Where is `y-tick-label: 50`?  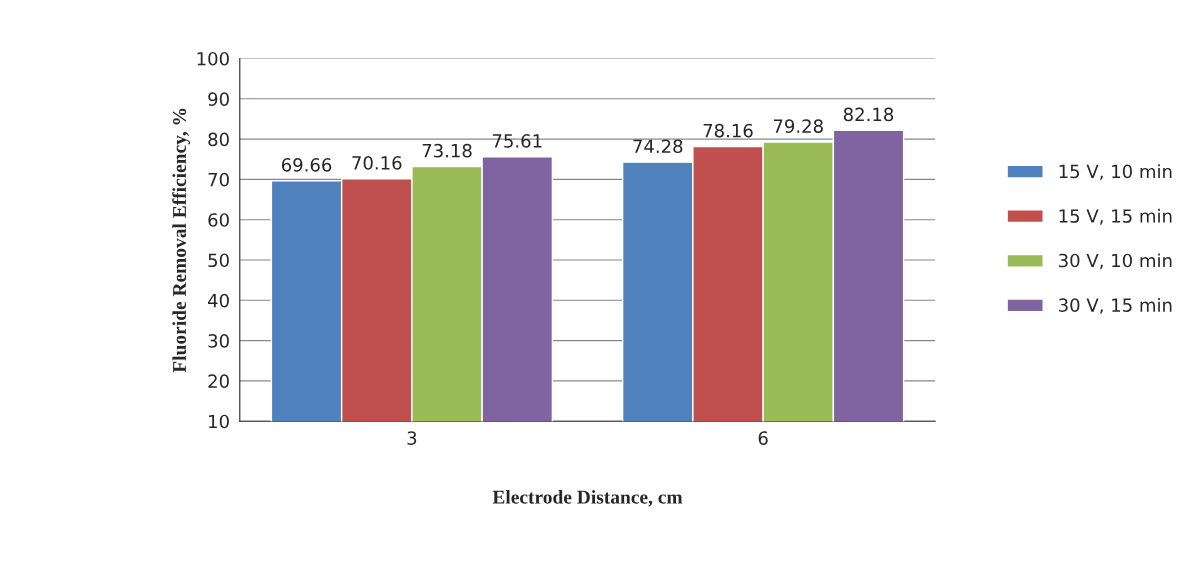
y-tick-label: 50 is located at coordinates (218, 260).